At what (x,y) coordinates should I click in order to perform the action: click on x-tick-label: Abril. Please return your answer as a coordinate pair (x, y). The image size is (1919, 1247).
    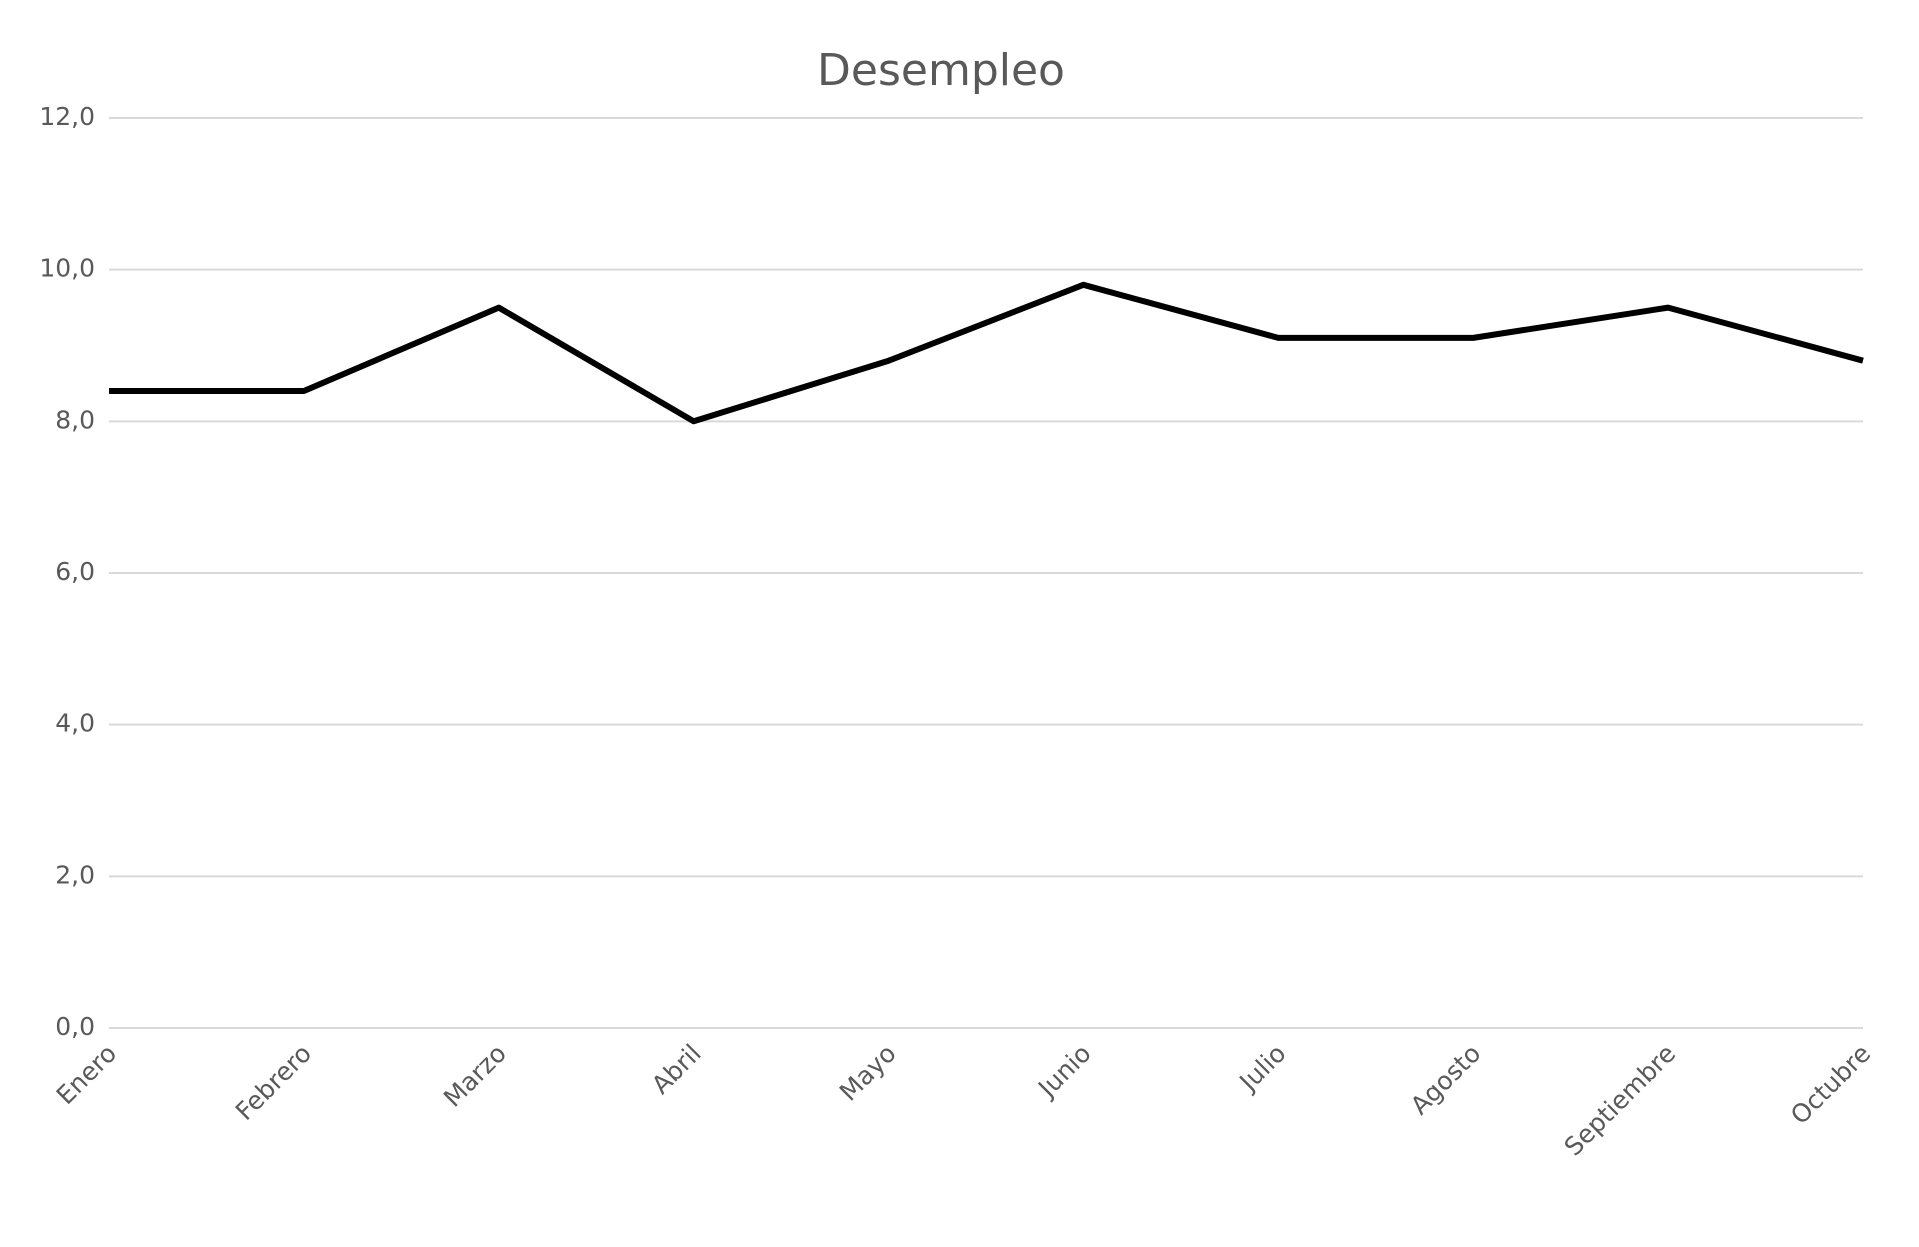
    Looking at the image, I should click on (676, 1069).